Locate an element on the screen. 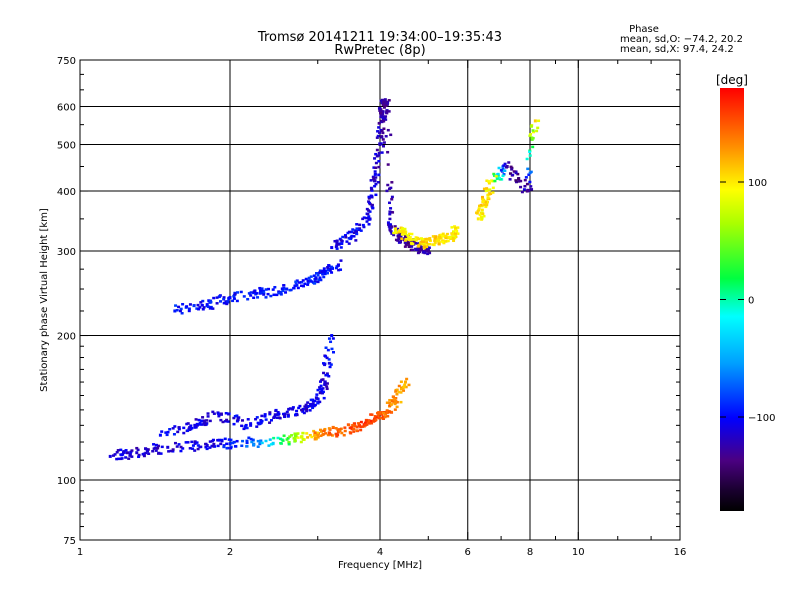  phase-stats-o: mean, sd,O: −74.2, 20.2 is located at coordinates (681, 39).